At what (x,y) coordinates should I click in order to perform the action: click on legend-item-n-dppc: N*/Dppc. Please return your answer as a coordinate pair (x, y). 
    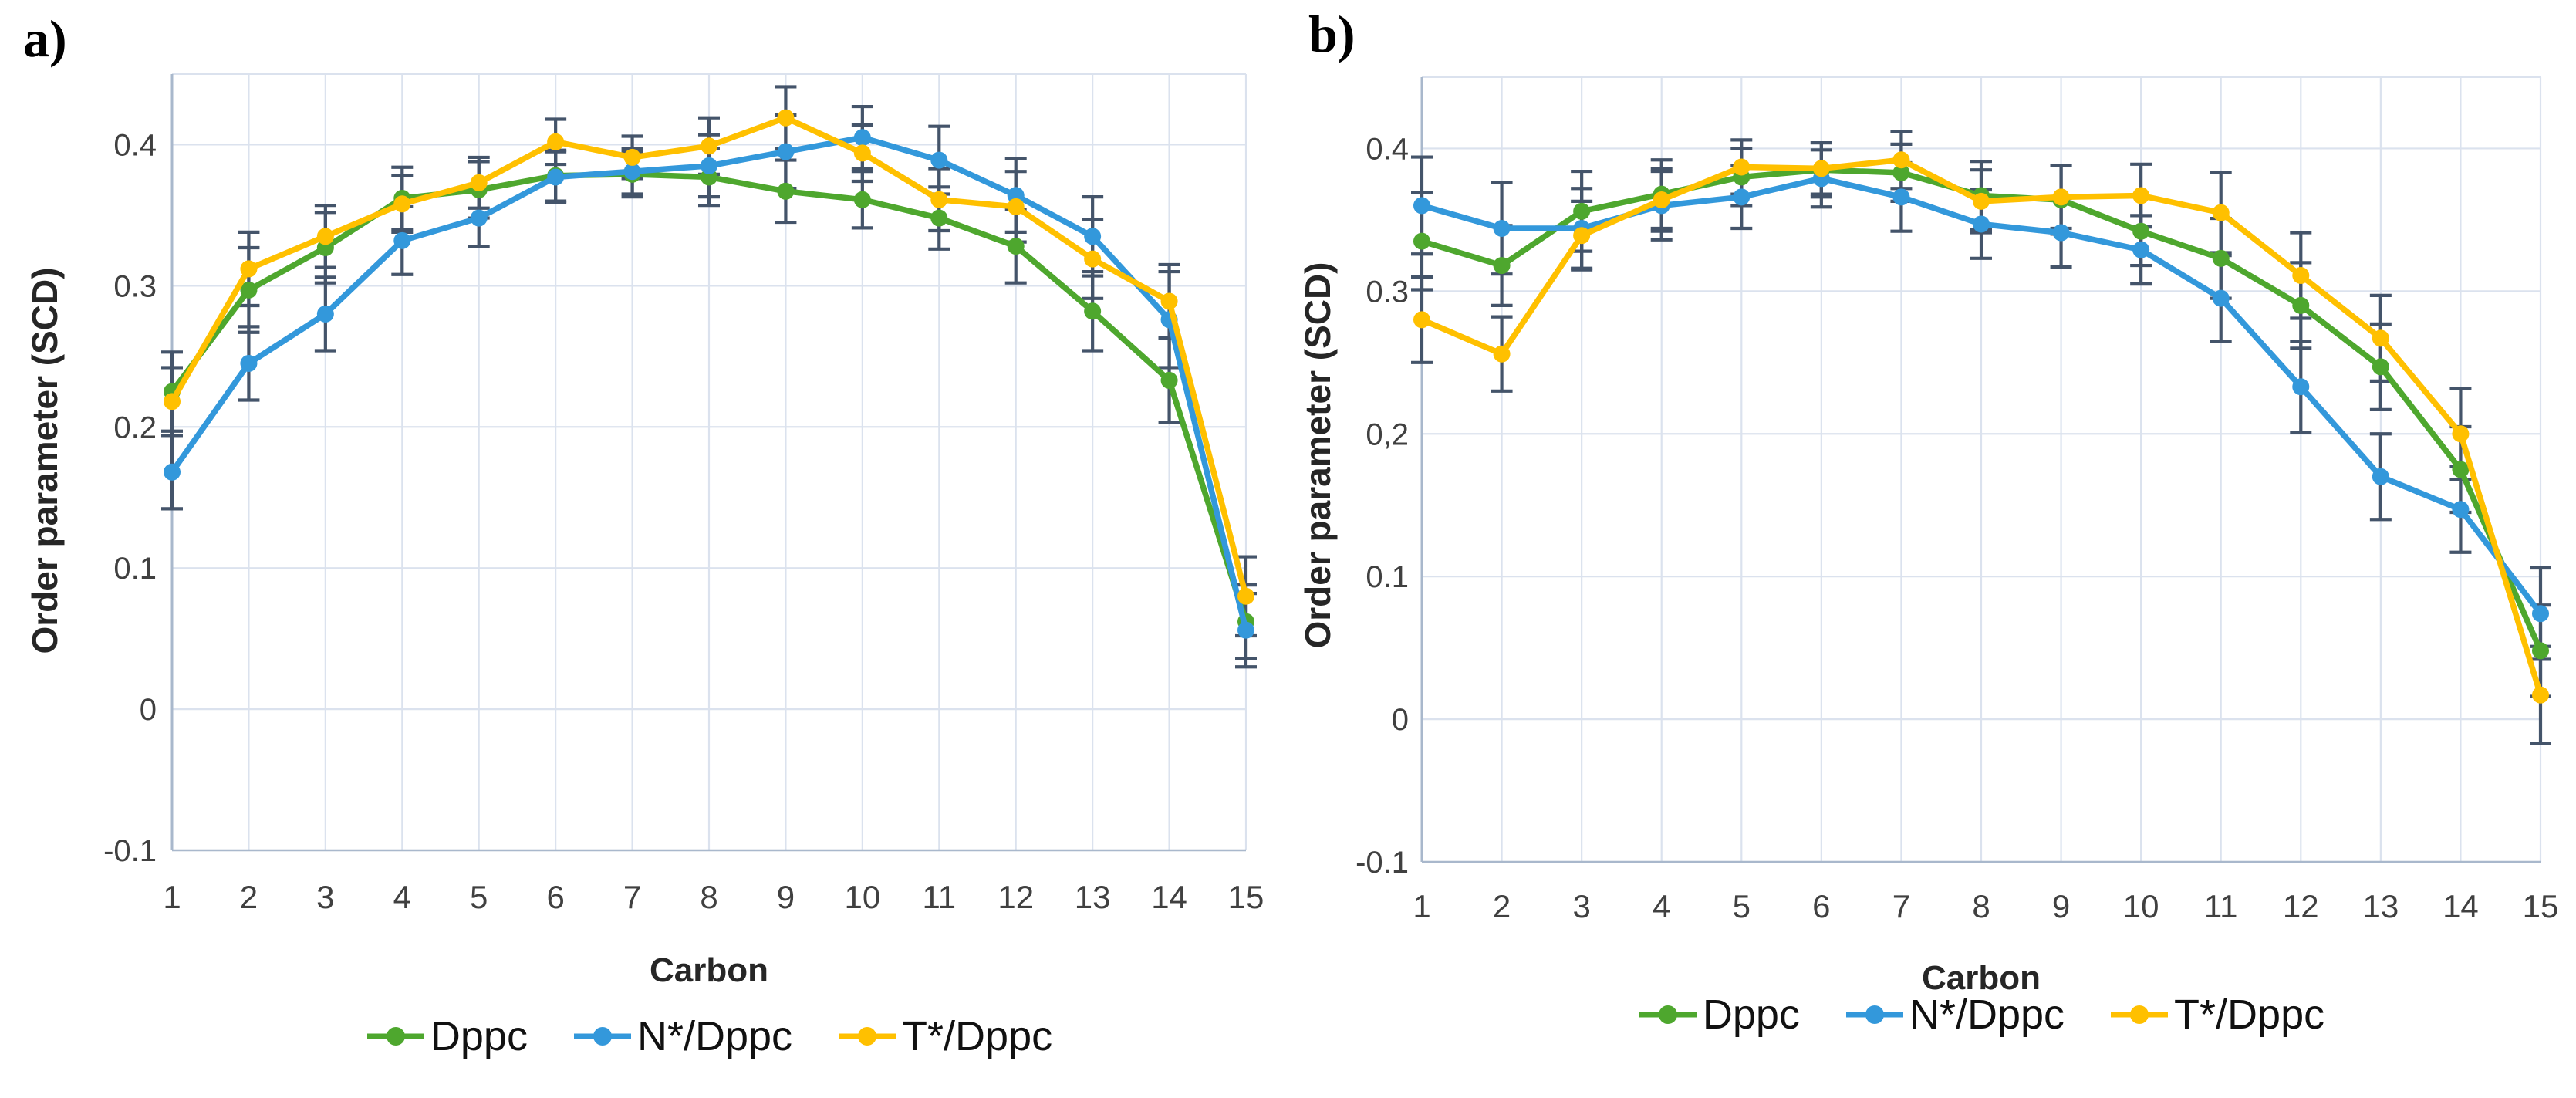
    Looking at the image, I should click on (1955, 1015).